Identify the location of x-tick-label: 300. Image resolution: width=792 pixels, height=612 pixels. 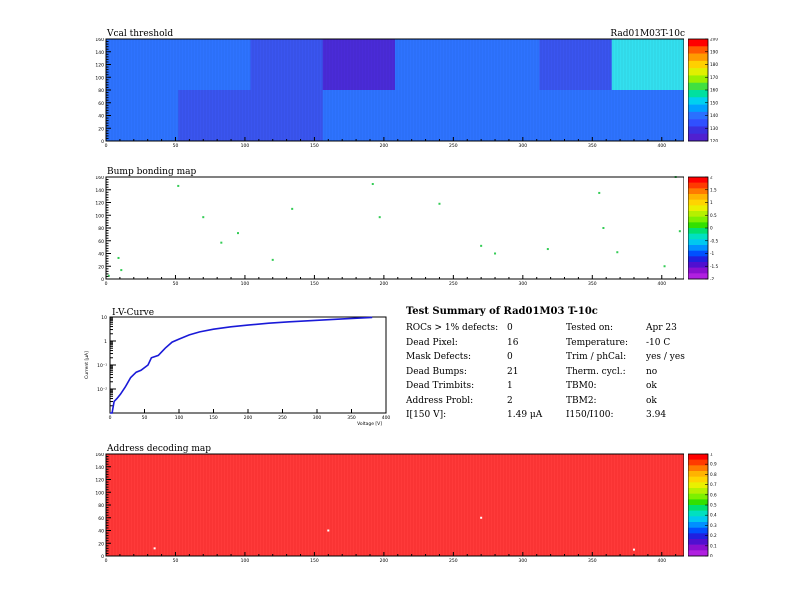
(523, 560).